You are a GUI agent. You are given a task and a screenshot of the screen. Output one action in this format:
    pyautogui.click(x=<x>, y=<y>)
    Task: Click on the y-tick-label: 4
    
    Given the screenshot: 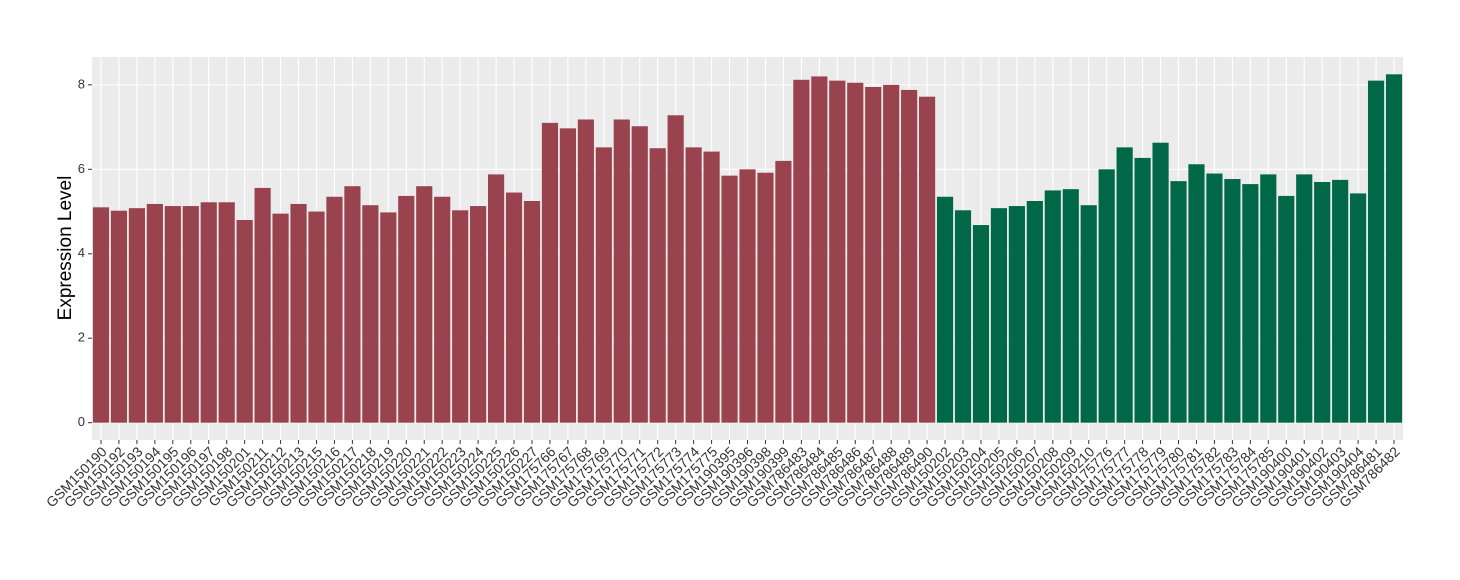 What is the action you would take?
    pyautogui.click(x=81, y=252)
    